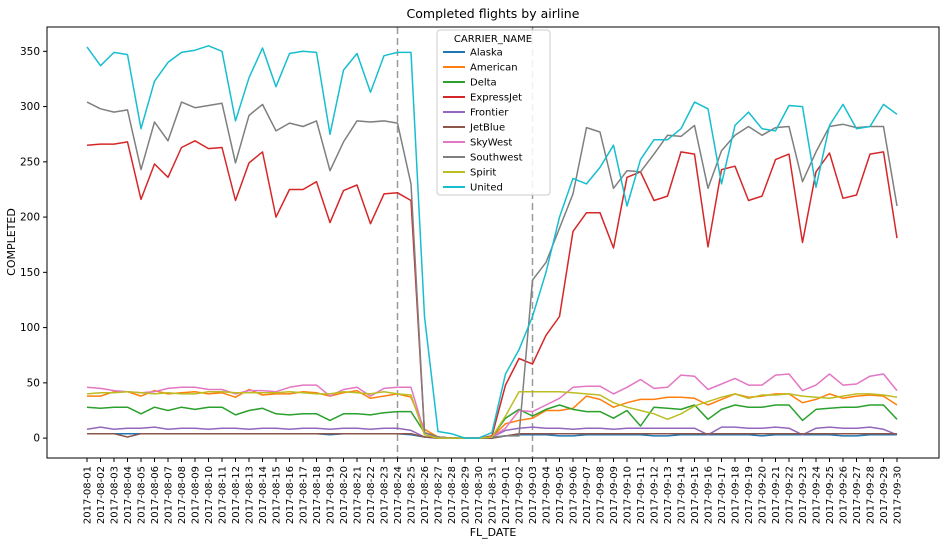 Image resolution: width=950 pixels, height=545 pixels. I want to click on x-tick-label: 2017-08-27, so click(439, 495).